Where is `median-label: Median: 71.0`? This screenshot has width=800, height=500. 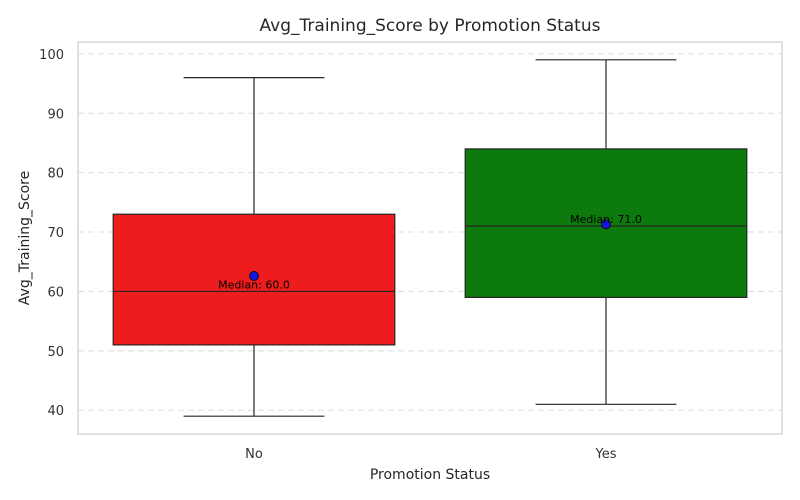 median-label: Median: 71.0 is located at coordinates (606, 219).